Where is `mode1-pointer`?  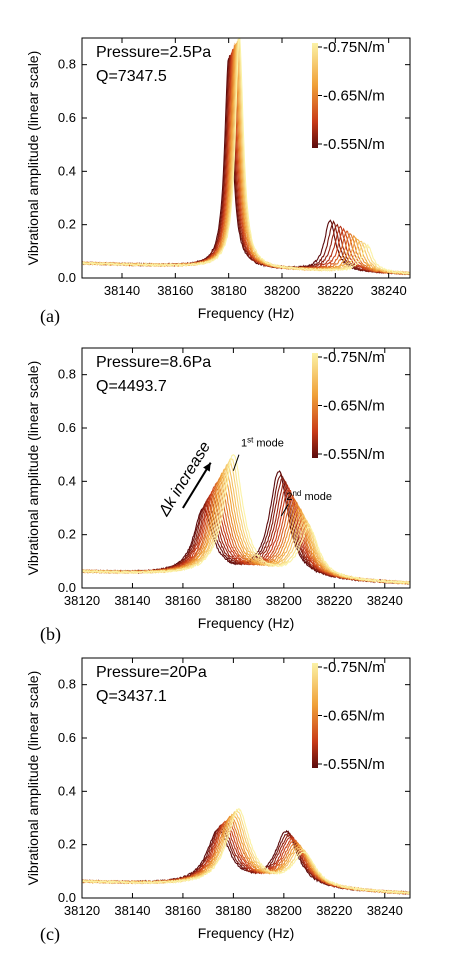
mode1-pointer is located at coordinates (236, 462).